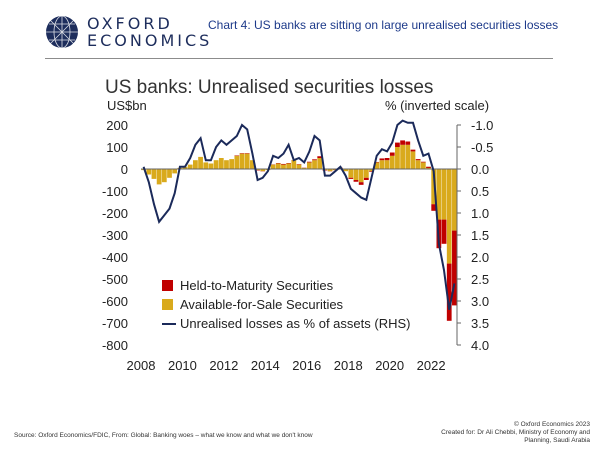 This screenshot has width=600, height=450. What do you see at coordinates (309, 165) in the screenshot?
I see `bar-afs-2016Q1` at bounding box center [309, 165].